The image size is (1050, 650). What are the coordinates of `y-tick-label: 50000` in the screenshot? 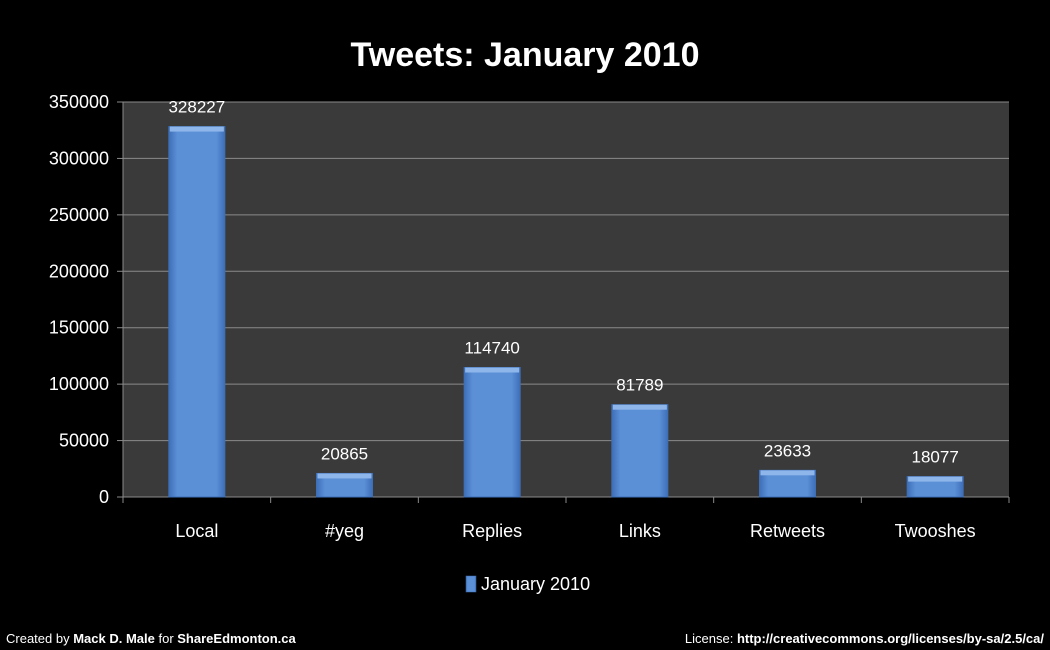 It's located at (84, 441).